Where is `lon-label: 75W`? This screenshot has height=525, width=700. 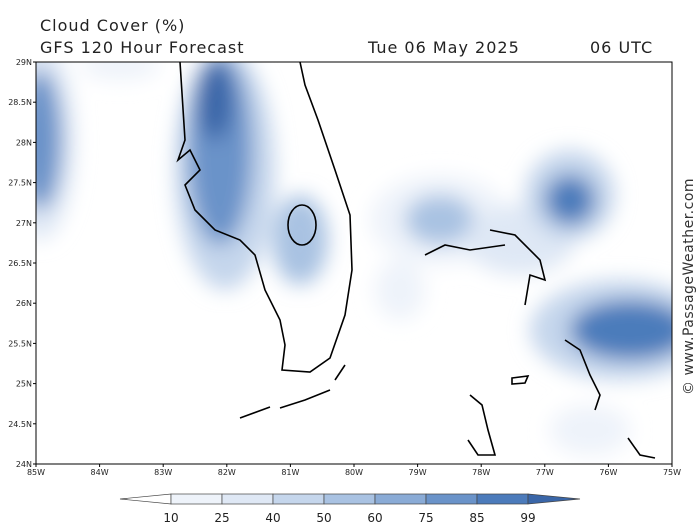
lon-label: 75W is located at coordinates (672, 472).